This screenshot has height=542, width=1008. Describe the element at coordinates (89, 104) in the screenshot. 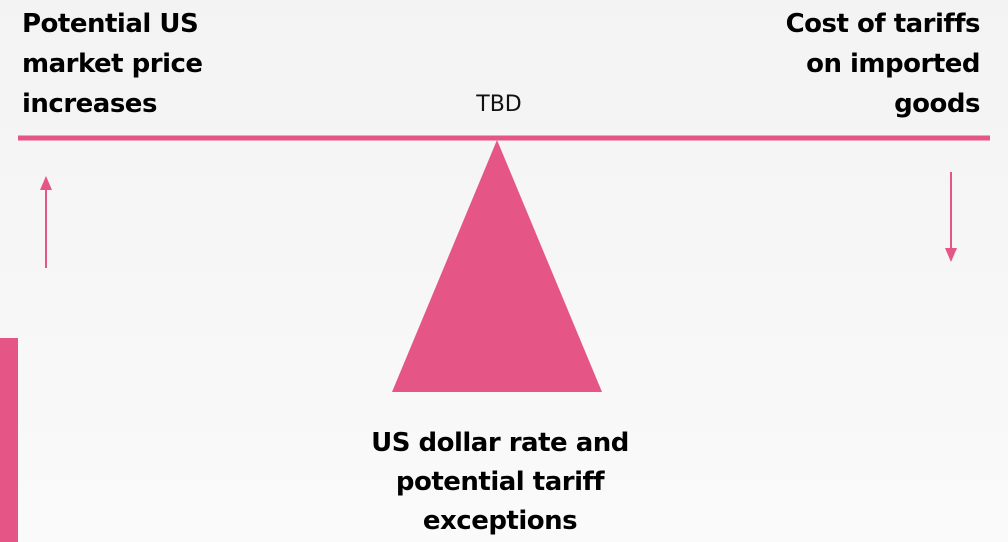

I see `left-label: increases` at that location.